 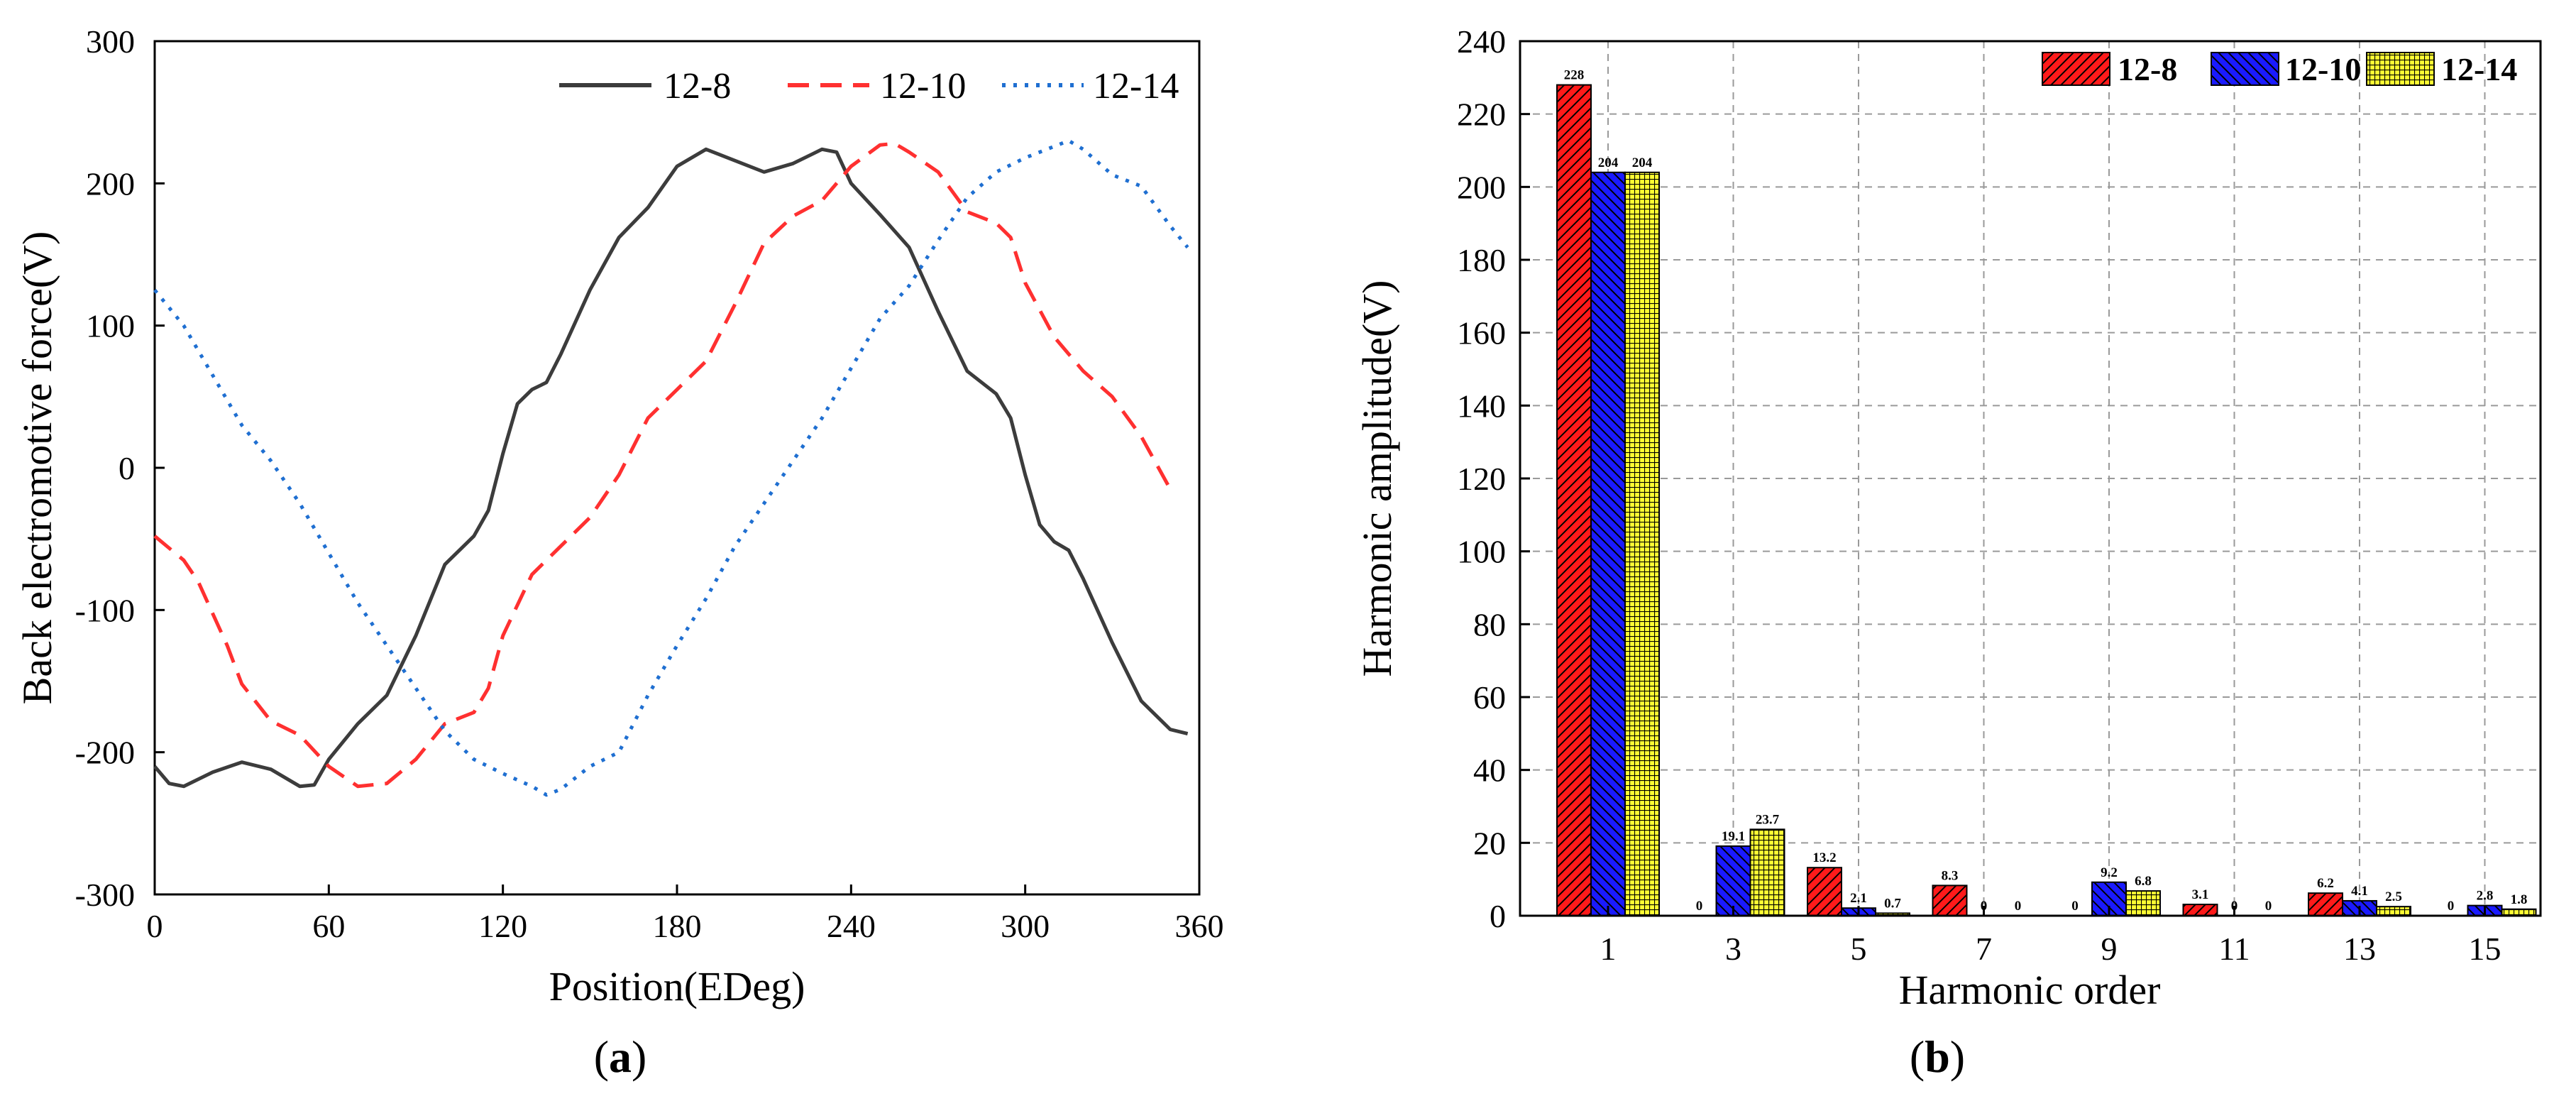 I want to click on data-label: 3.1, so click(x=2200, y=894).